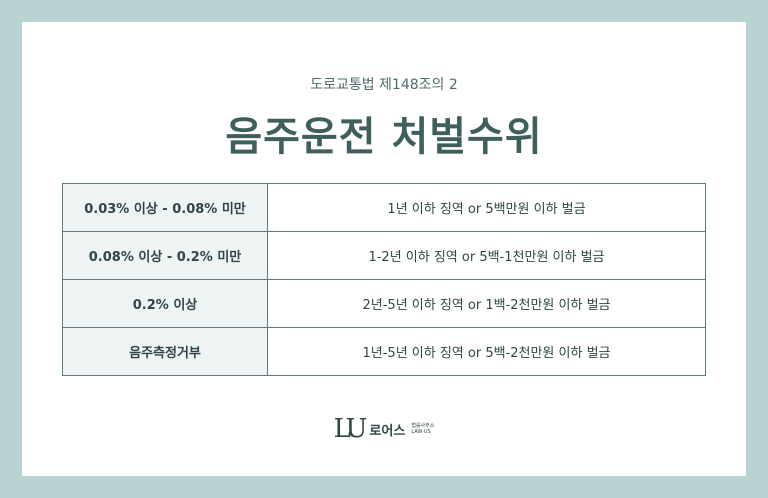  I want to click on logo-mark: LU, so click(350, 429).